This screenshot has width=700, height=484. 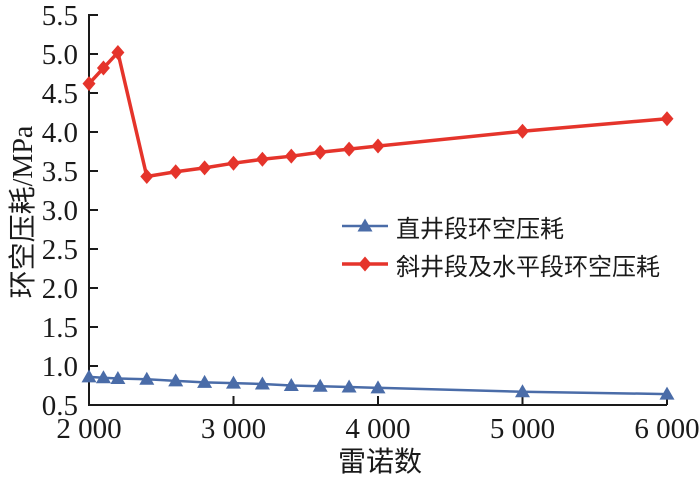 What do you see at coordinates (60, 94) in the screenshot?
I see `y-tick-label: 4.5` at bounding box center [60, 94].